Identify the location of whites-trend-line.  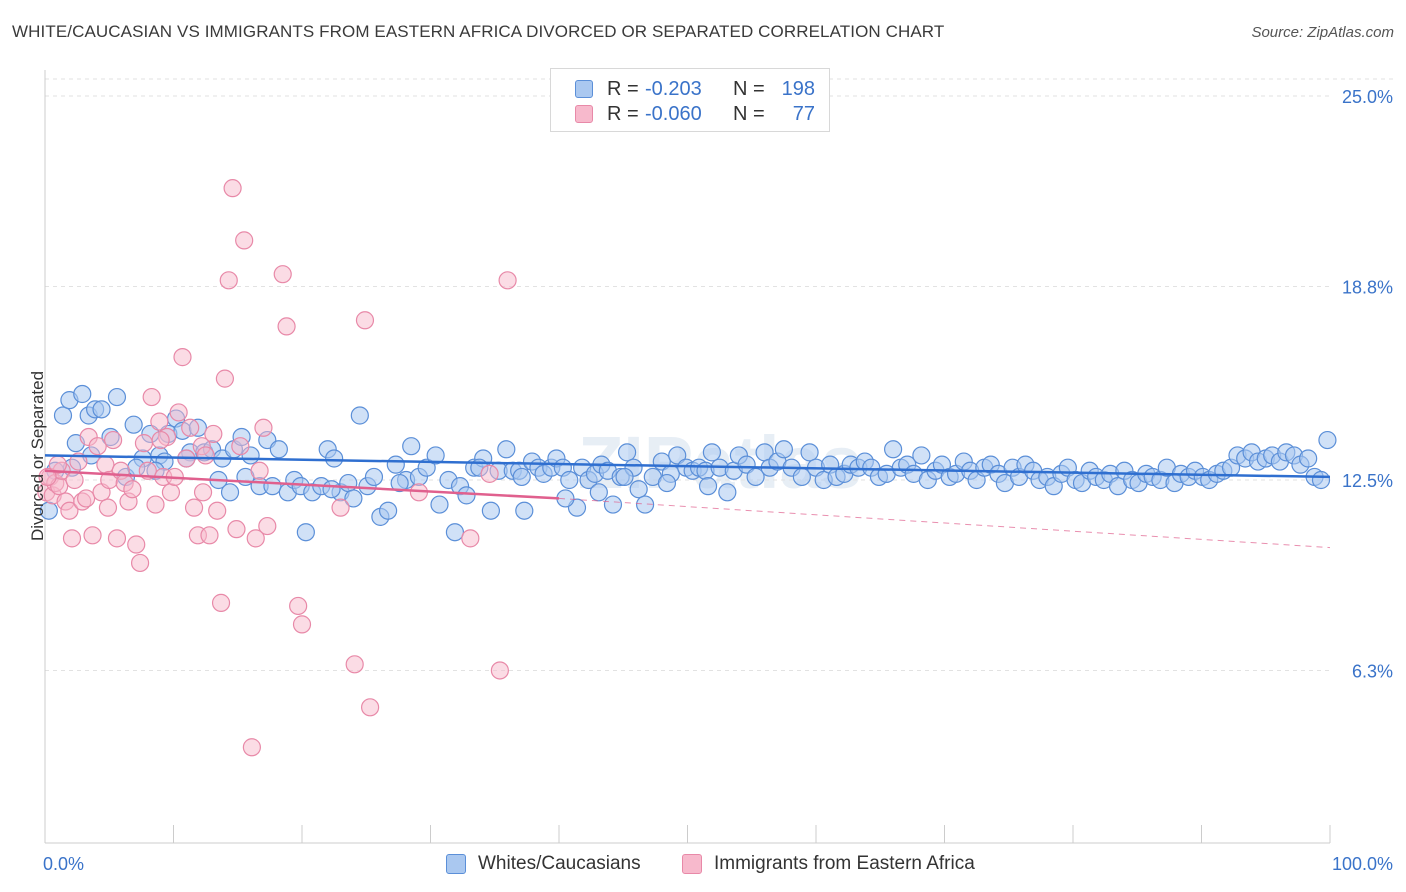
(687, 466).